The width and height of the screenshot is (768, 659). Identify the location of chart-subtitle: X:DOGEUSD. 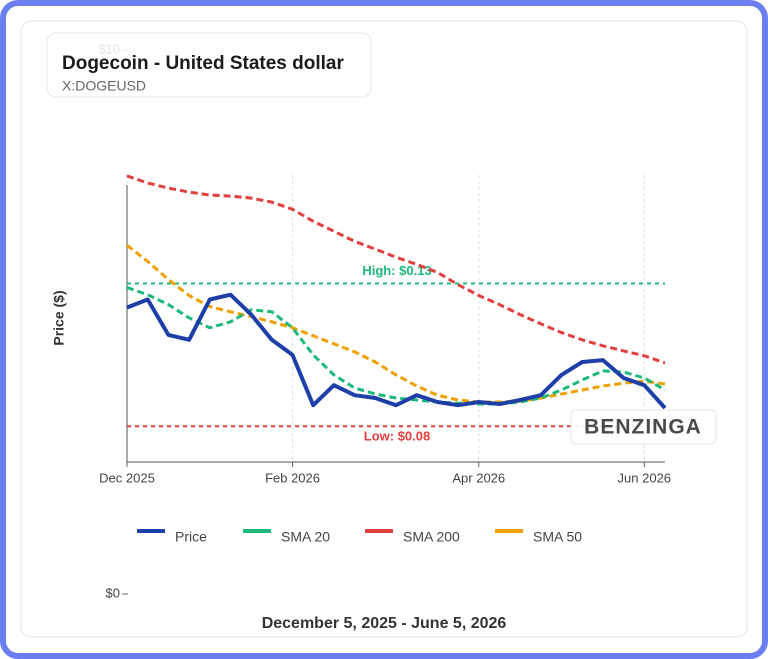
(104, 86).